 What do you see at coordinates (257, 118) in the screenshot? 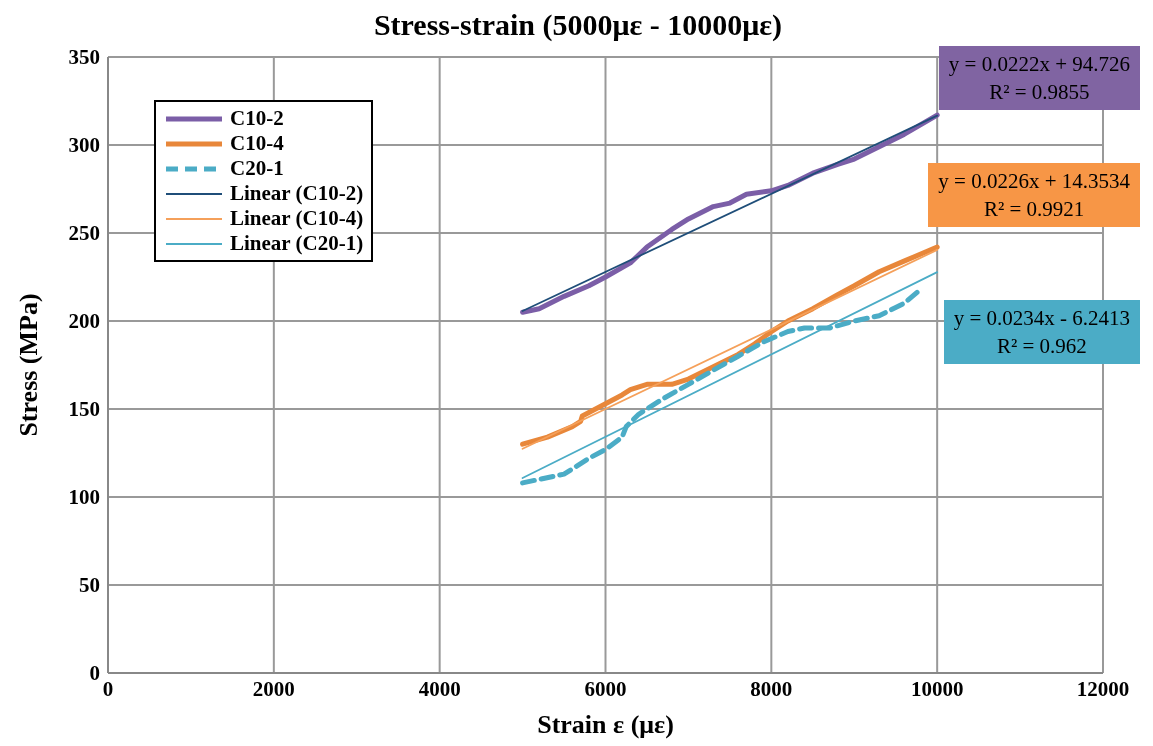
I see `legend-label: C10-2` at bounding box center [257, 118].